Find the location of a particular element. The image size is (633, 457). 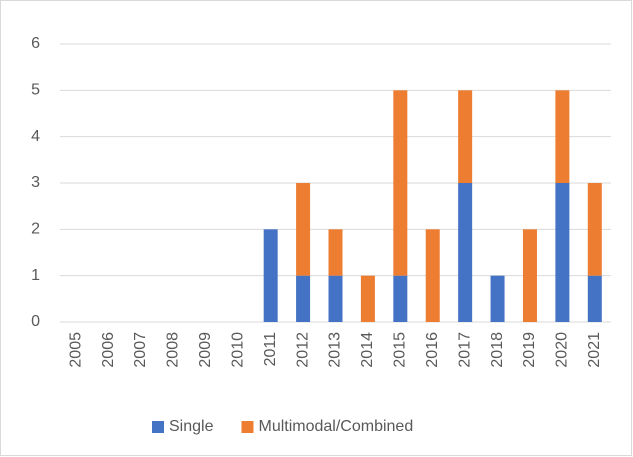

x-tick-label: 2011 is located at coordinates (270, 349).